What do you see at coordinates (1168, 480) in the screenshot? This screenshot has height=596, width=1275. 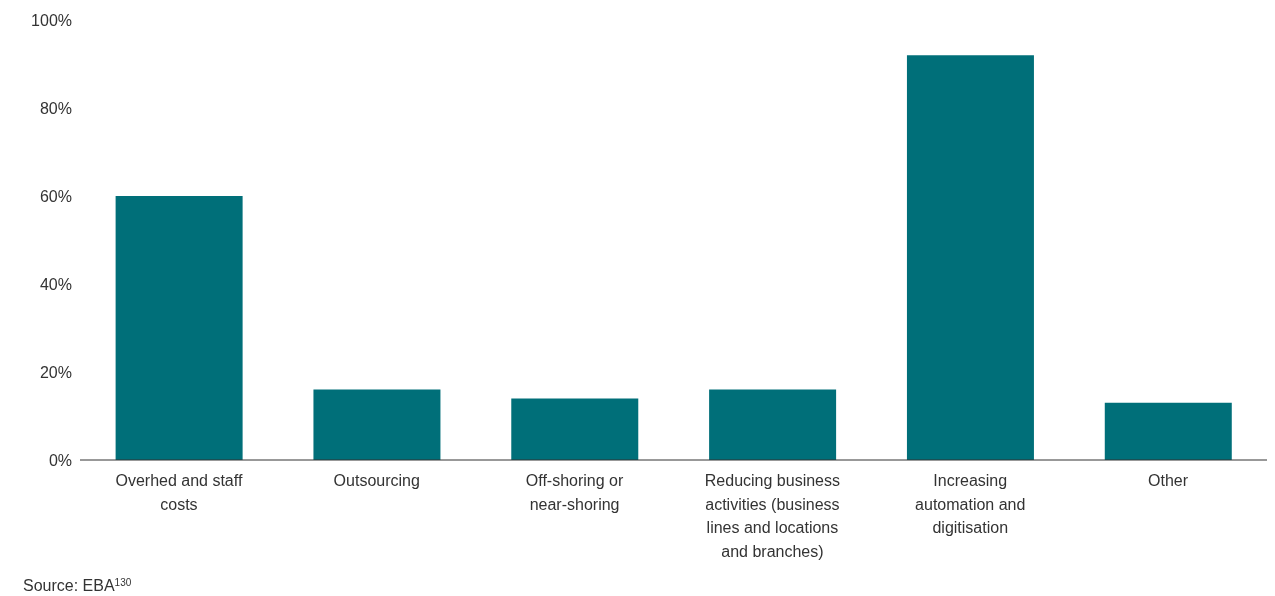 I see `x-tick-label: Other` at bounding box center [1168, 480].